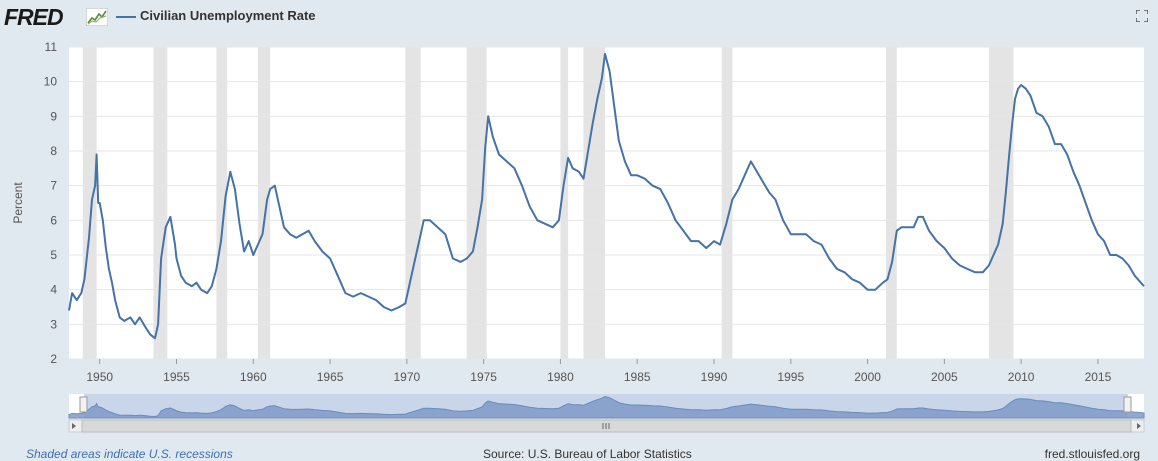 Image resolution: width=1158 pixels, height=461 pixels. What do you see at coordinates (83, 404) in the screenshot?
I see `navigator-handle-left` at bounding box center [83, 404].